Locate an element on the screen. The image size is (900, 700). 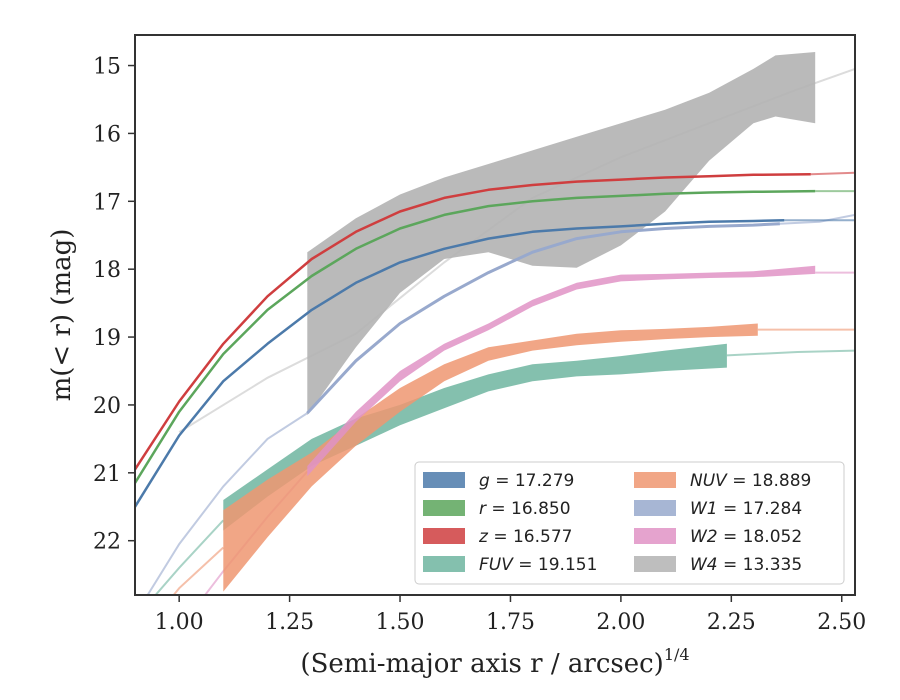
x-tick-label: 2.25 is located at coordinates (731, 622).